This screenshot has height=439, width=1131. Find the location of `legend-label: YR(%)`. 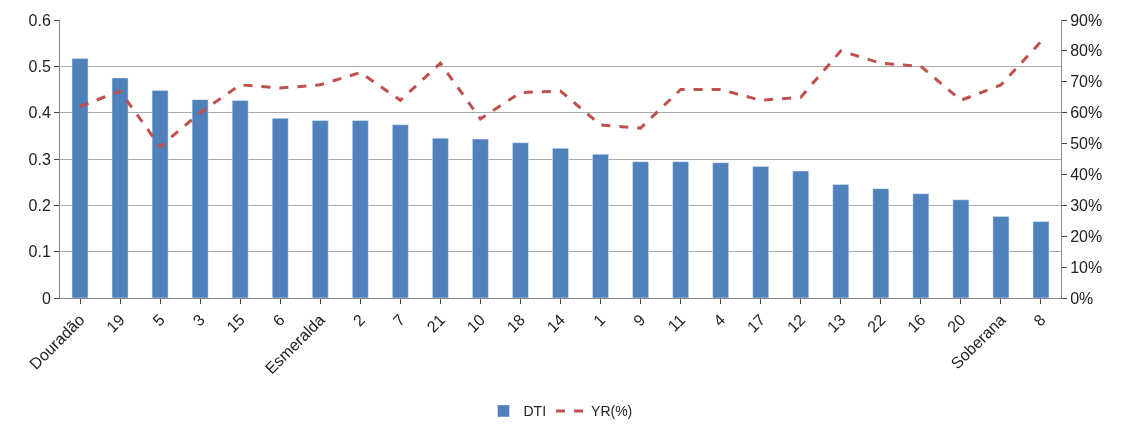

legend-label: YR(%) is located at coordinates (612, 411).